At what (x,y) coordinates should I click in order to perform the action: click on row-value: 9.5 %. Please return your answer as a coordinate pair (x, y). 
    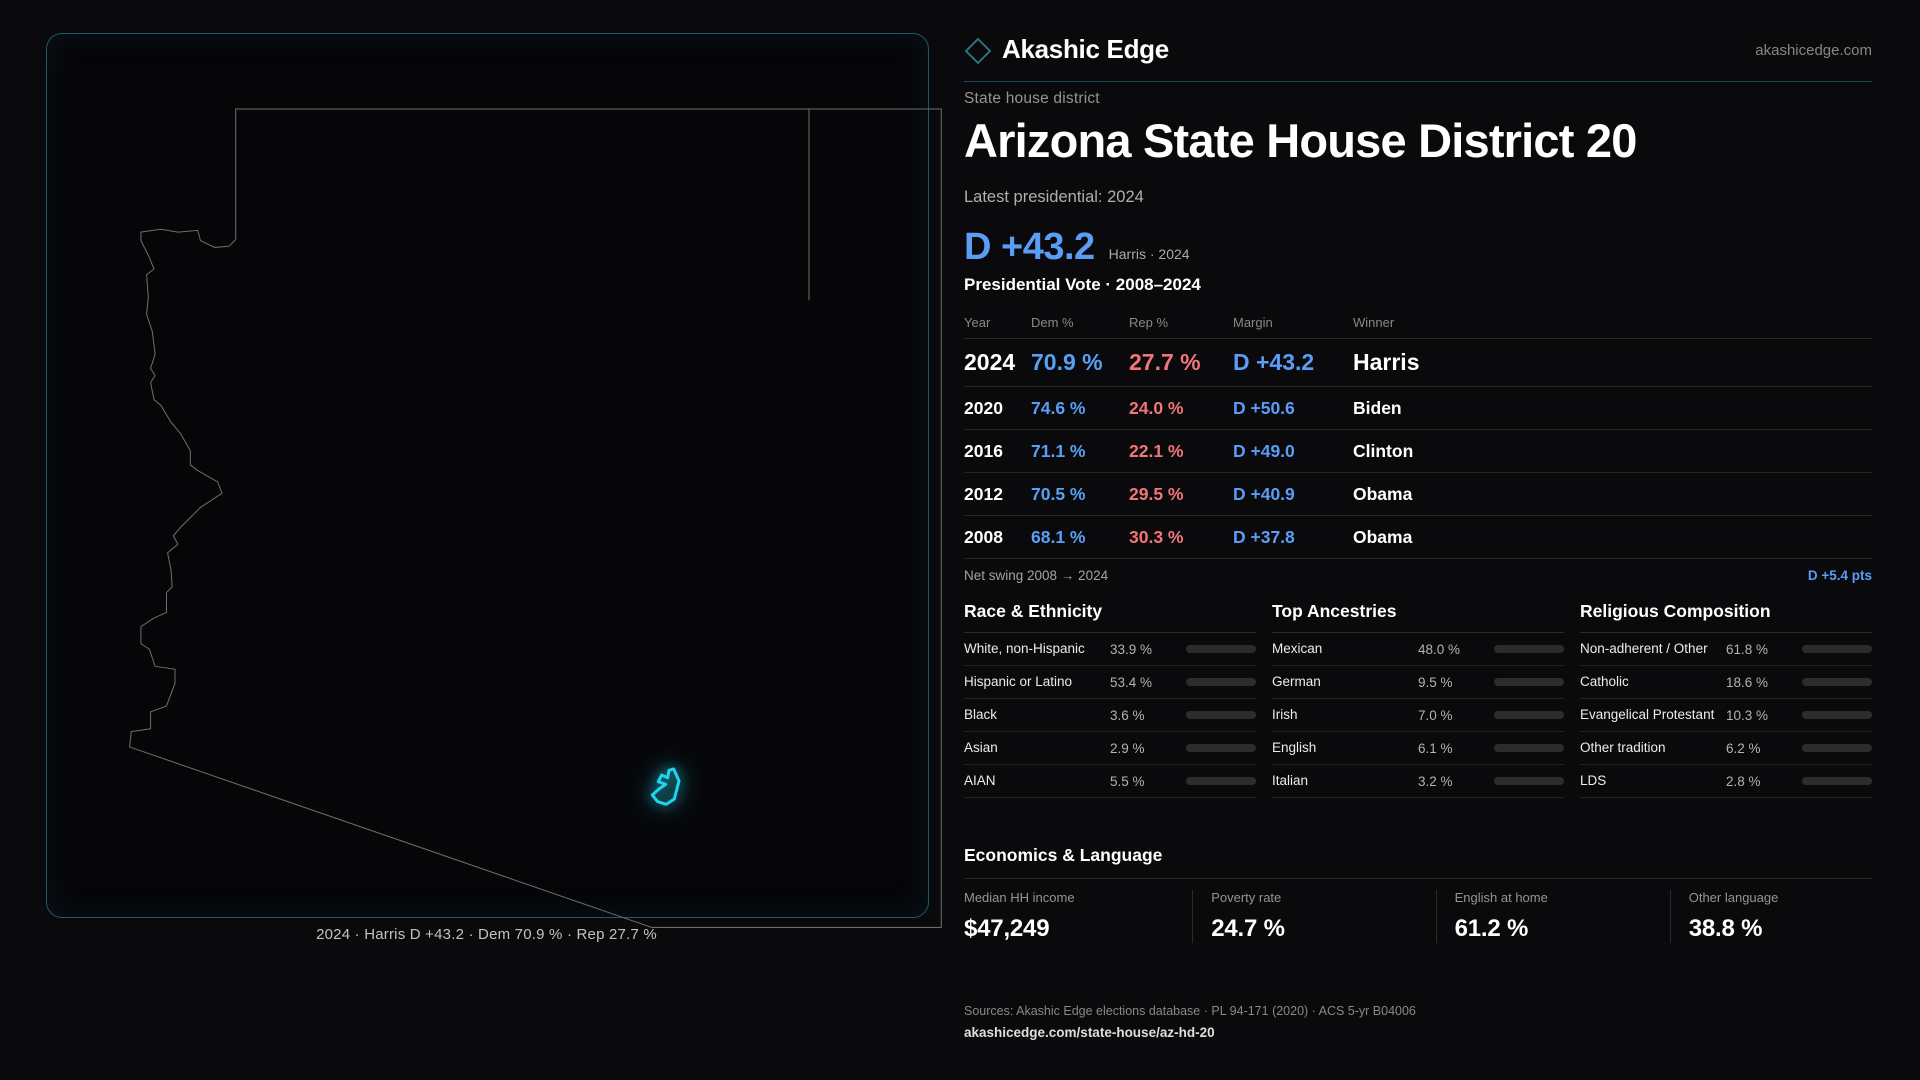
    Looking at the image, I should click on (1435, 682).